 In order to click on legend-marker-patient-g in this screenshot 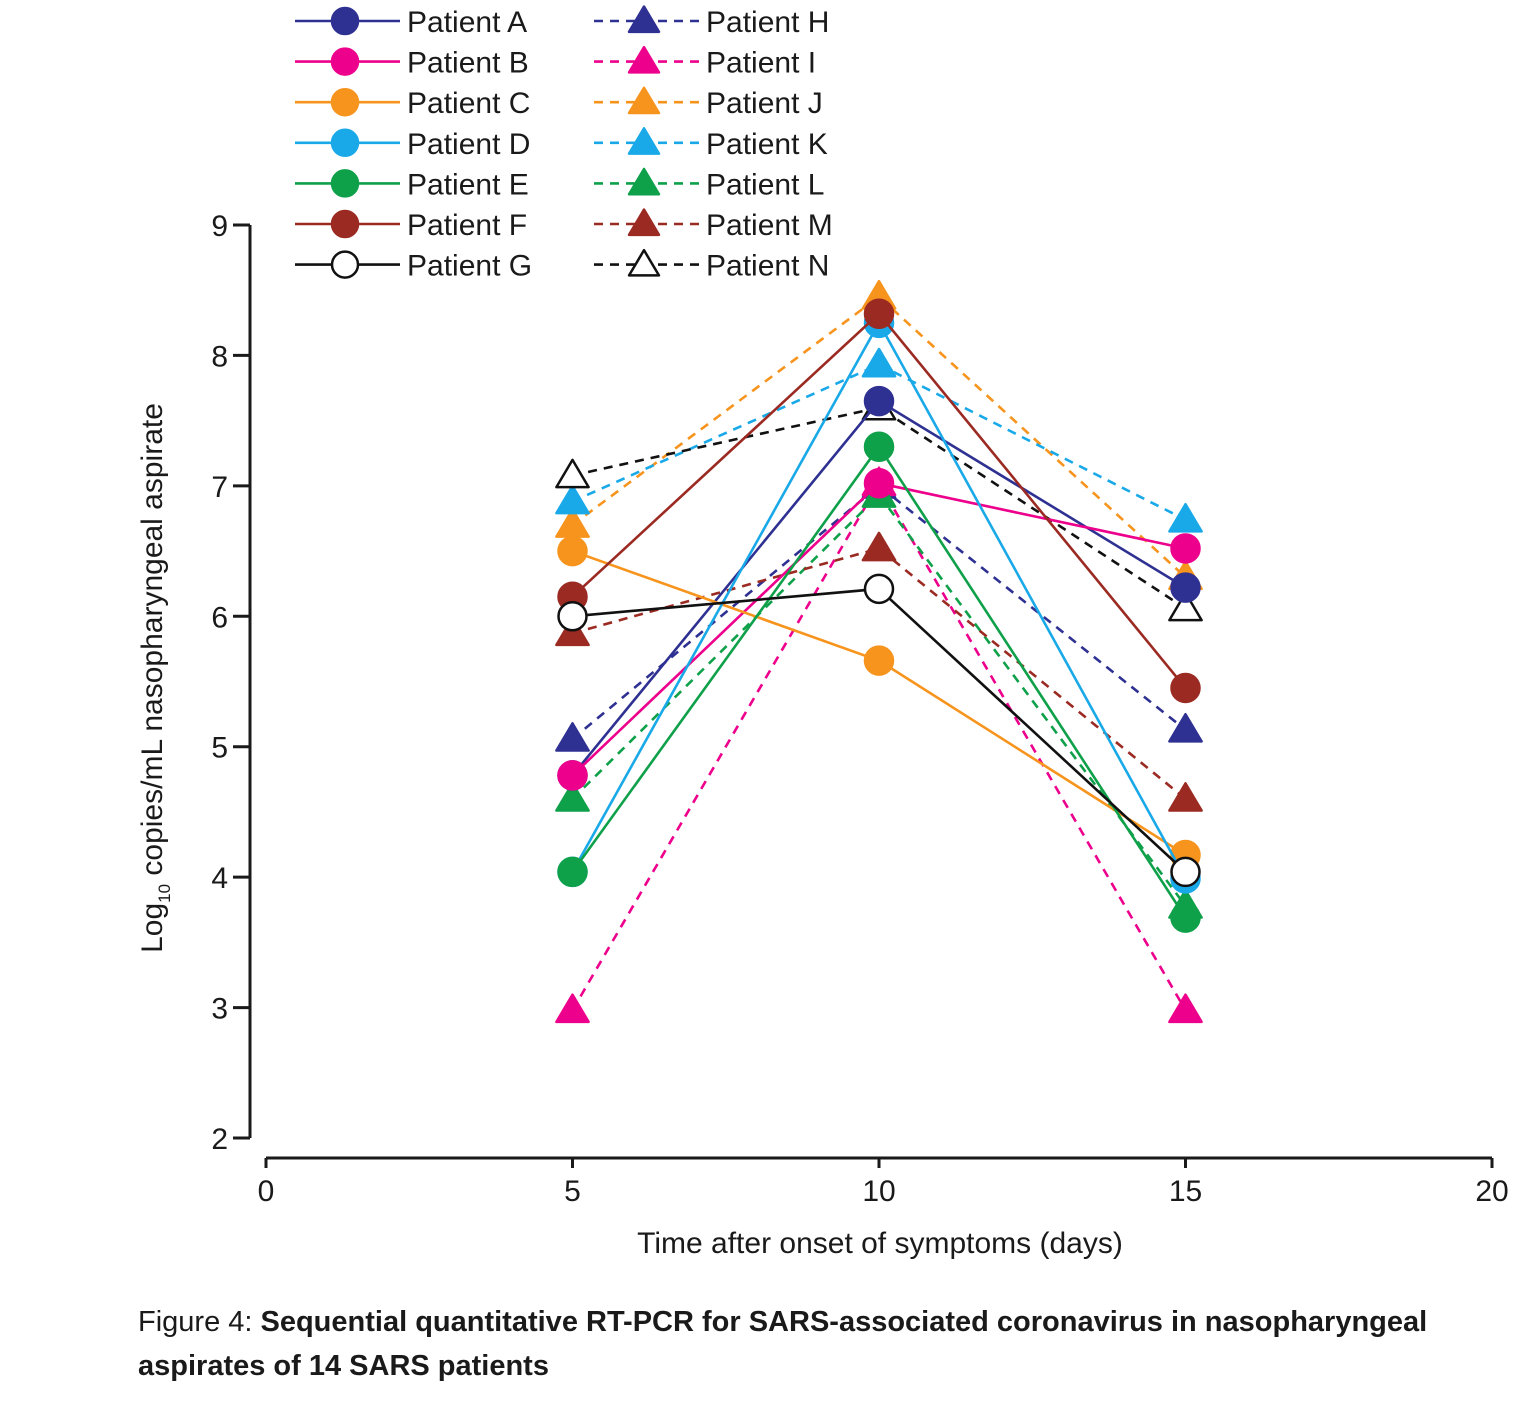, I will do `click(345, 264)`.